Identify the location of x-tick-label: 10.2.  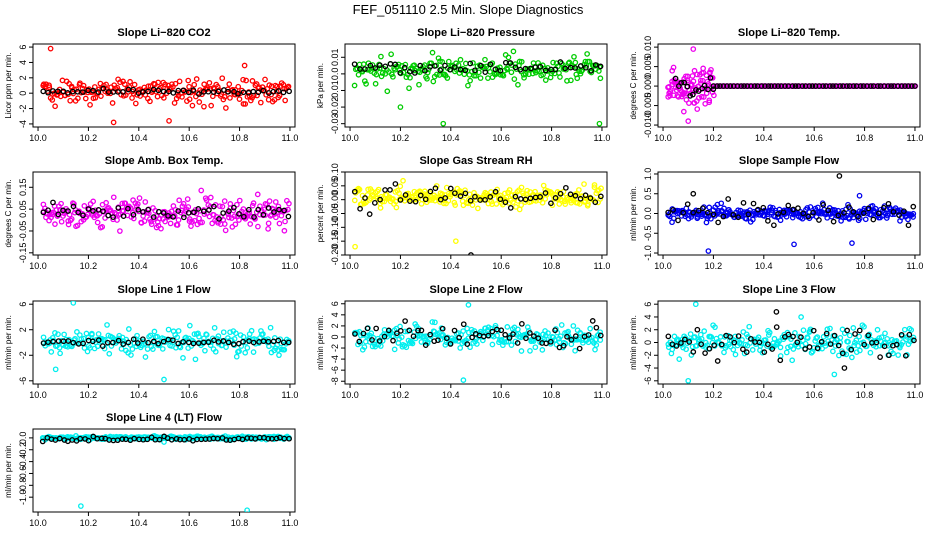
(714, 138).